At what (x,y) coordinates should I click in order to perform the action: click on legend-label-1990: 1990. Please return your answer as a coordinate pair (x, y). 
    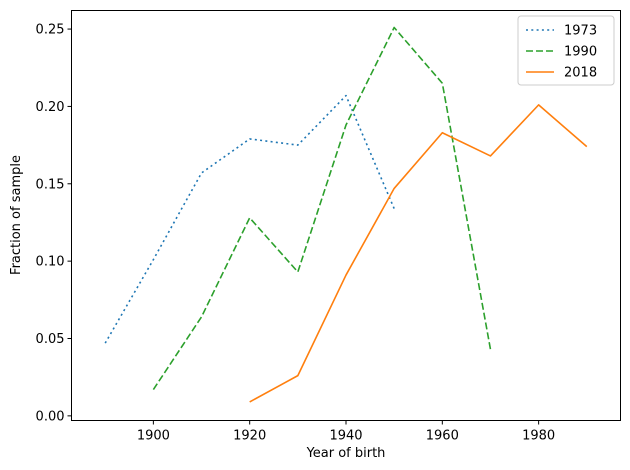
    Looking at the image, I should click on (580, 52).